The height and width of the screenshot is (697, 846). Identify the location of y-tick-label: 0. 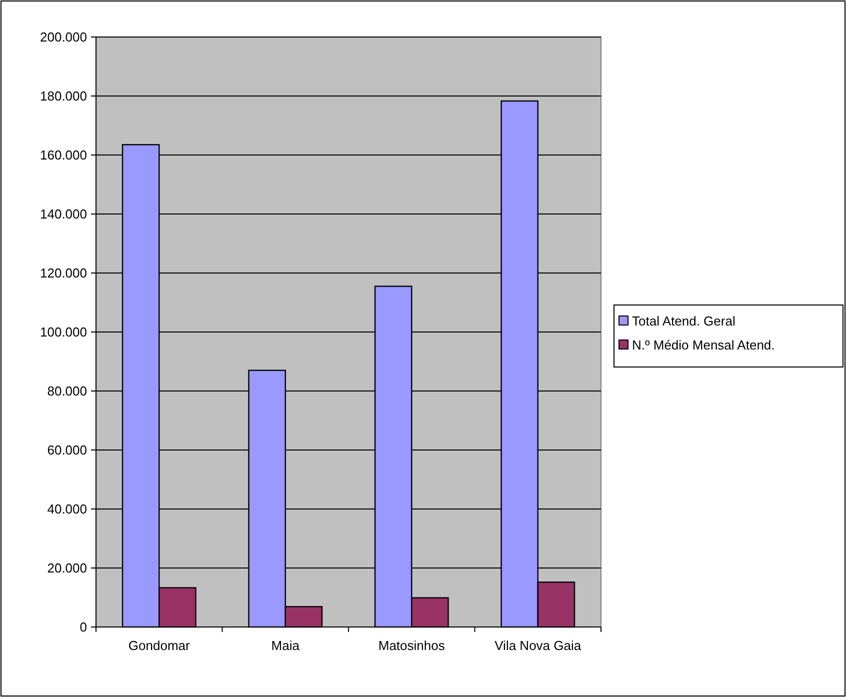
(83, 627).